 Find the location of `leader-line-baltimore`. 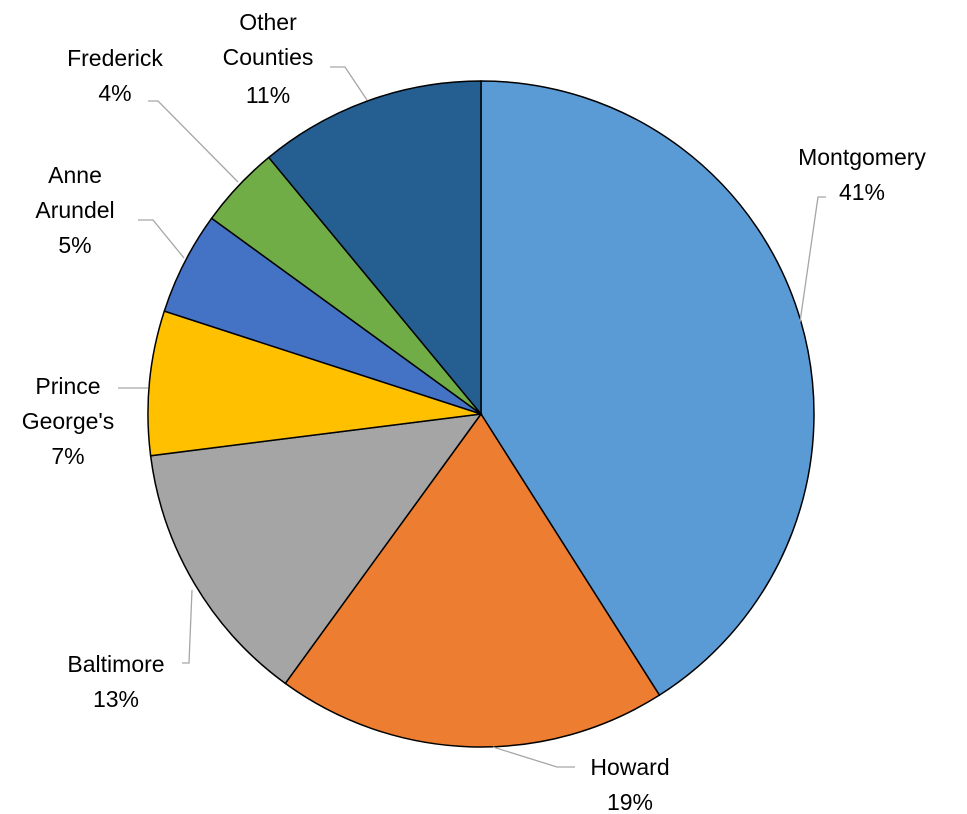

leader-line-baltimore is located at coordinates (187, 626).